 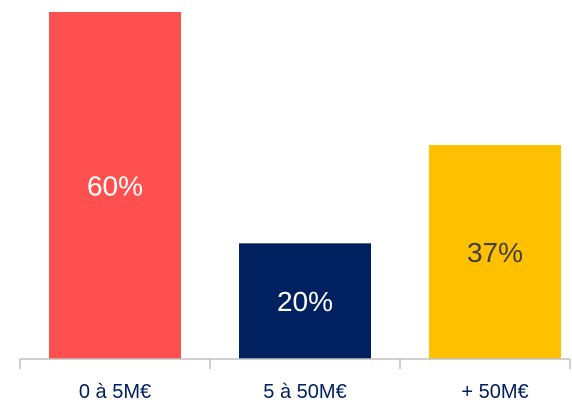 What do you see at coordinates (115, 392) in the screenshot?
I see `x-tick-label-1: 0 à 5M€` at bounding box center [115, 392].